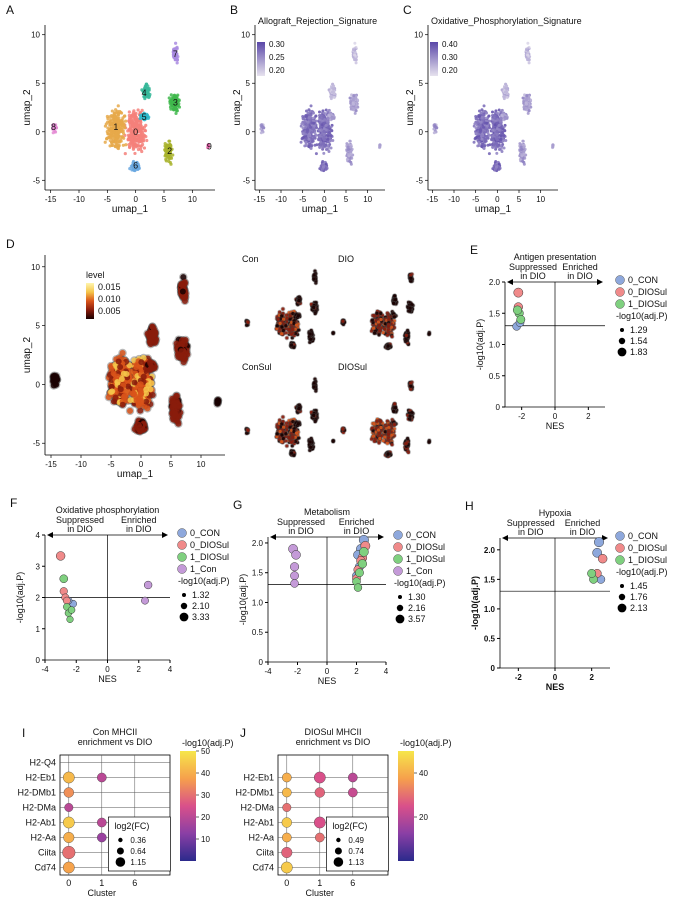  Describe the element at coordinates (27, 354) in the screenshot. I see `panel-d-ylabel: umap_2` at that location.